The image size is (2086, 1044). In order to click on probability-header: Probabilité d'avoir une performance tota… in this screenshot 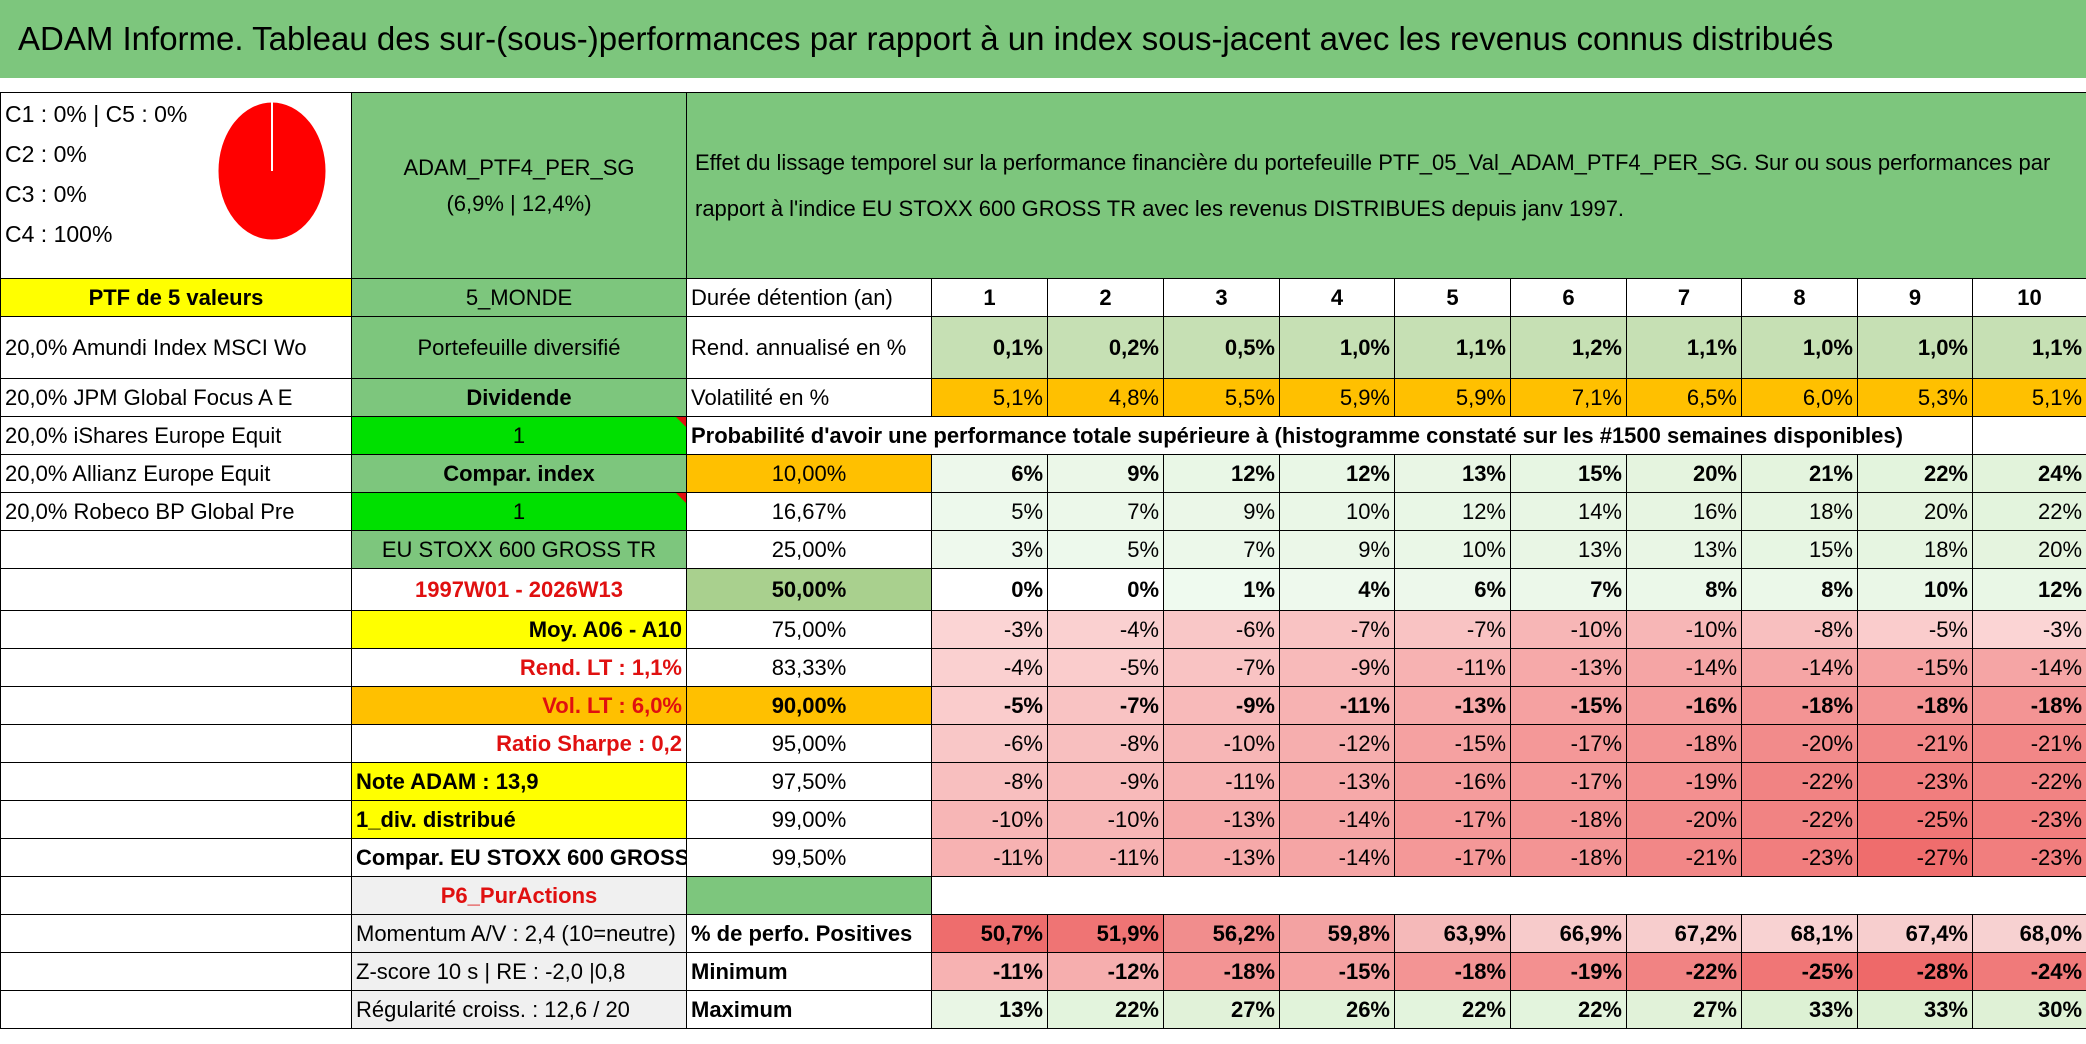, I will do `click(1329, 435)`.